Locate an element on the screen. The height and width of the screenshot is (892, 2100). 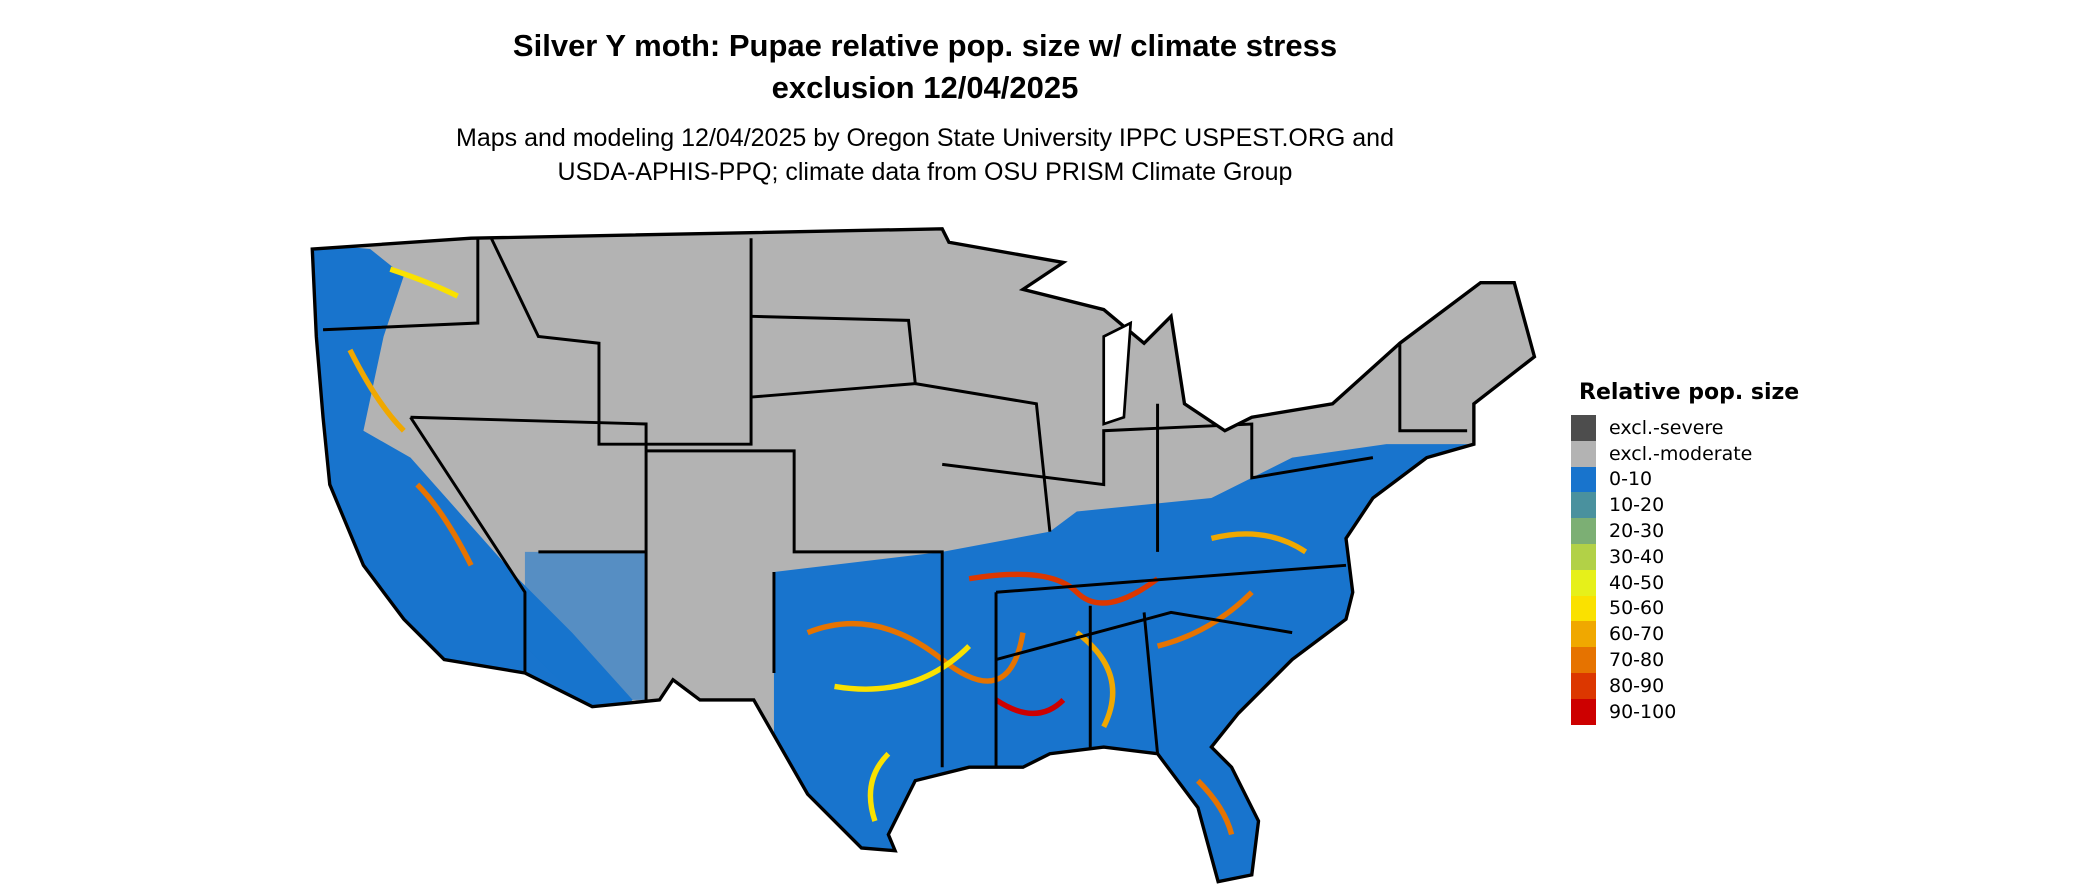
legend-item: 60-70 is located at coordinates (1685, 634).